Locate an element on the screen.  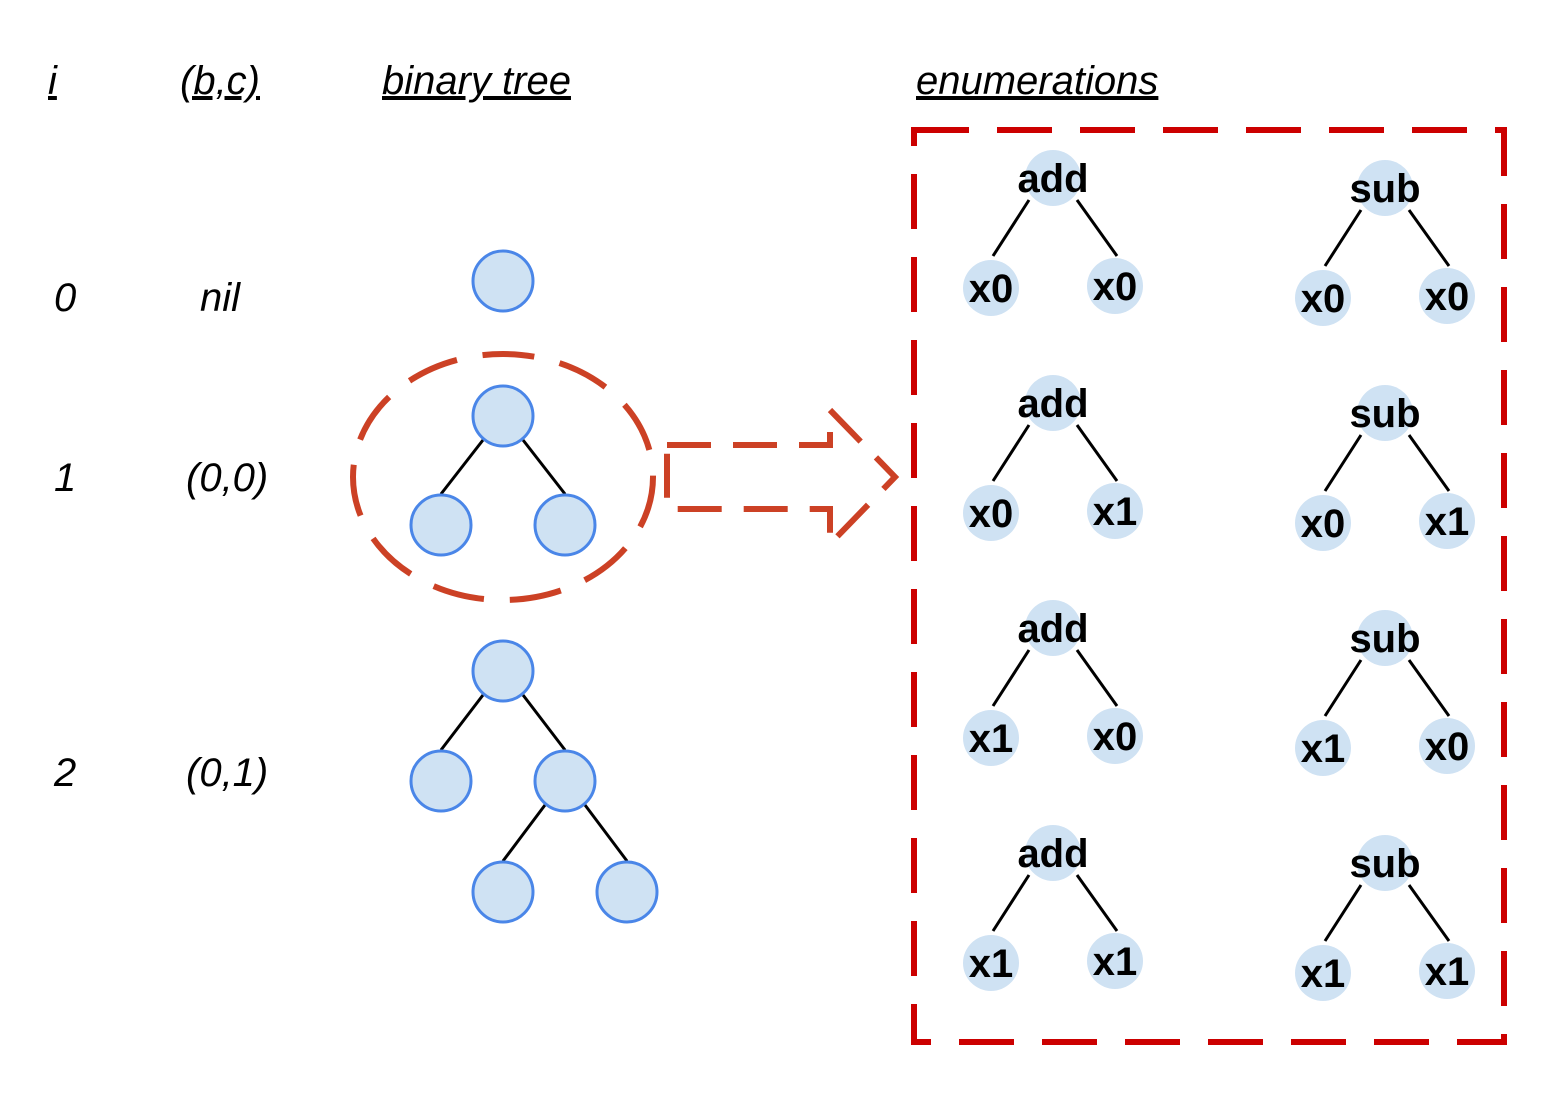
row-1-i: 1 is located at coordinates (65, 478).